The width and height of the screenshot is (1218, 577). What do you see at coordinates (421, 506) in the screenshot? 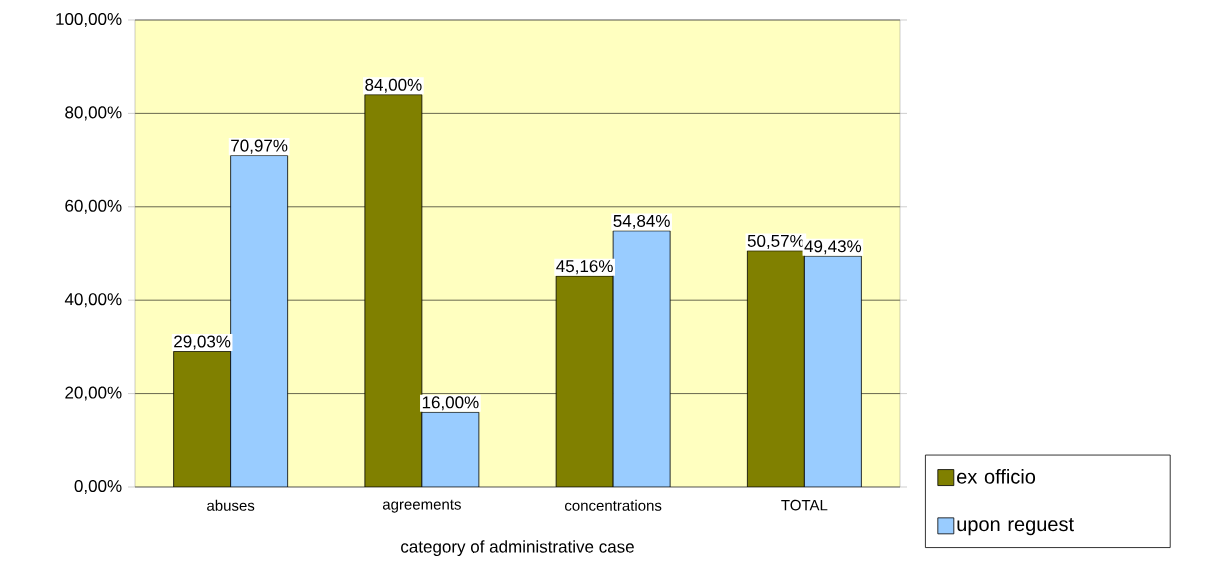
I see `x-tick-label: agreements` at bounding box center [421, 506].